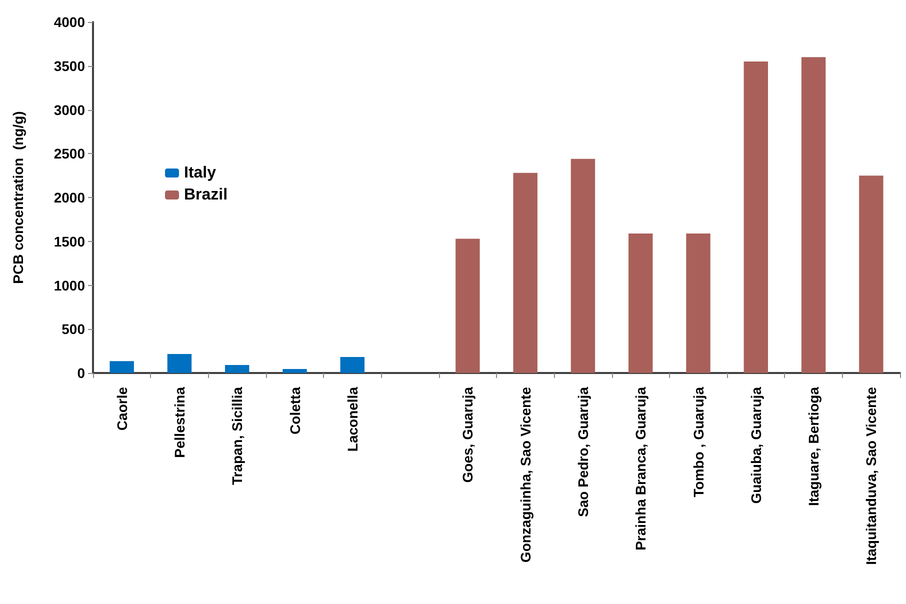 The image size is (906, 604). Describe the element at coordinates (70, 198) in the screenshot. I see `y-tick-label: 2000` at that location.